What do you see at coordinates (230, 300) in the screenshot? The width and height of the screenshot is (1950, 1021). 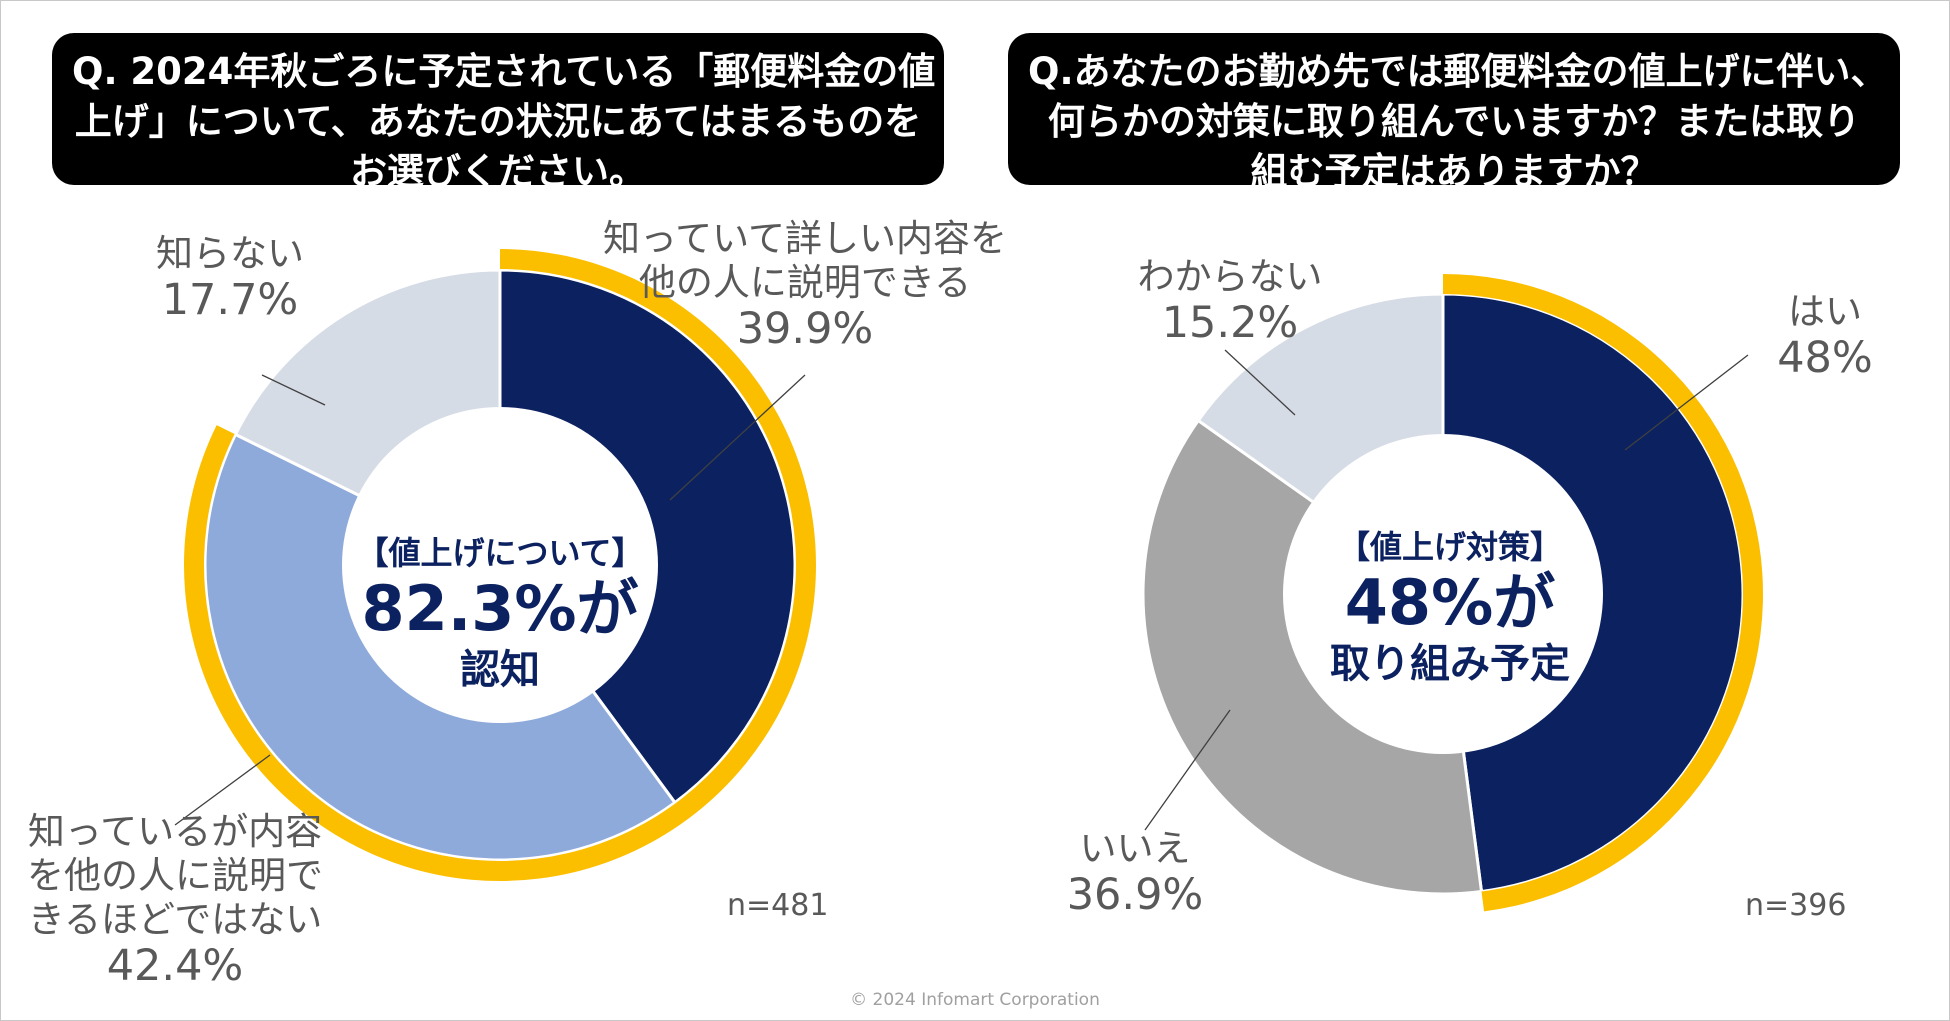 I see `chart1-label-unknown-pct: 17.7%` at bounding box center [230, 300].